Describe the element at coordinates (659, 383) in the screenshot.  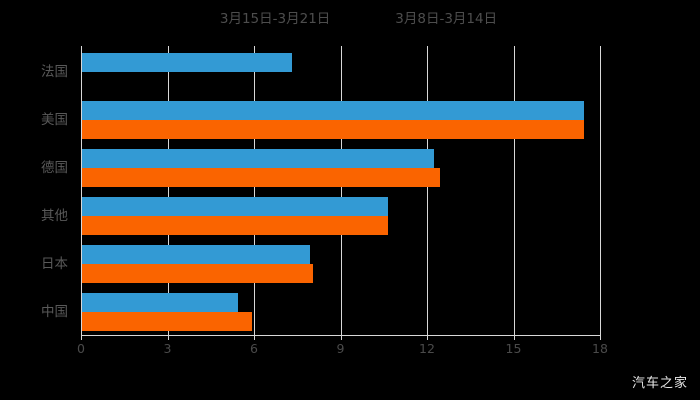
I see `watermark: 汽车之家` at that location.